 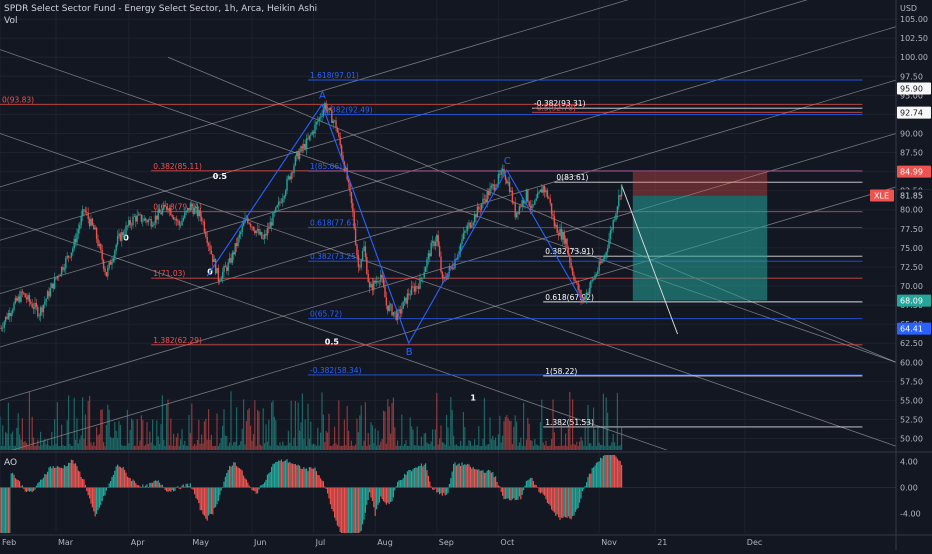 What do you see at coordinates (334, 256) in the screenshot?
I see `fib-label: 0.382(73.25)` at bounding box center [334, 256].